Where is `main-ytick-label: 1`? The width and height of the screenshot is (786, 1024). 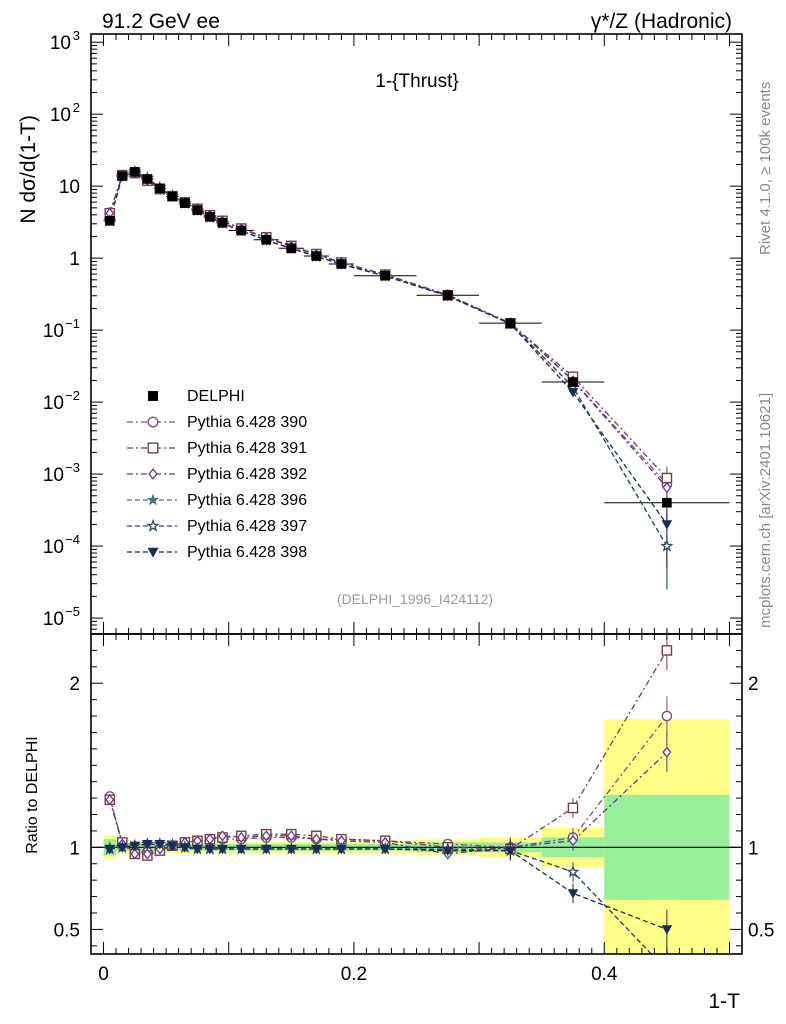
main-ytick-label: 1 is located at coordinates (74, 259).